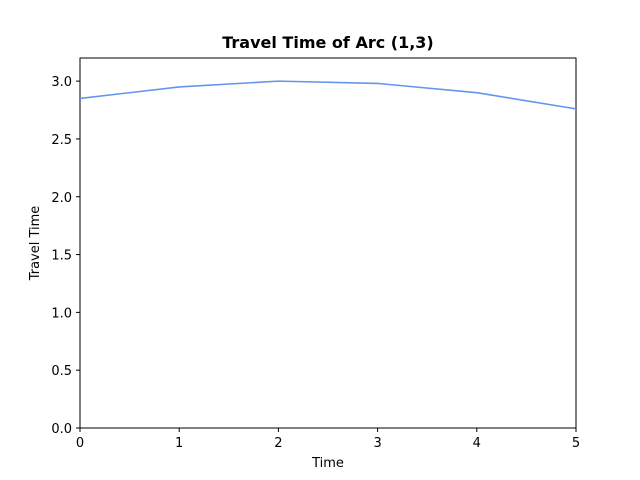 This screenshot has width=640, height=480. What do you see at coordinates (61, 198) in the screenshot?
I see `y-tick-label: 2.0` at bounding box center [61, 198].